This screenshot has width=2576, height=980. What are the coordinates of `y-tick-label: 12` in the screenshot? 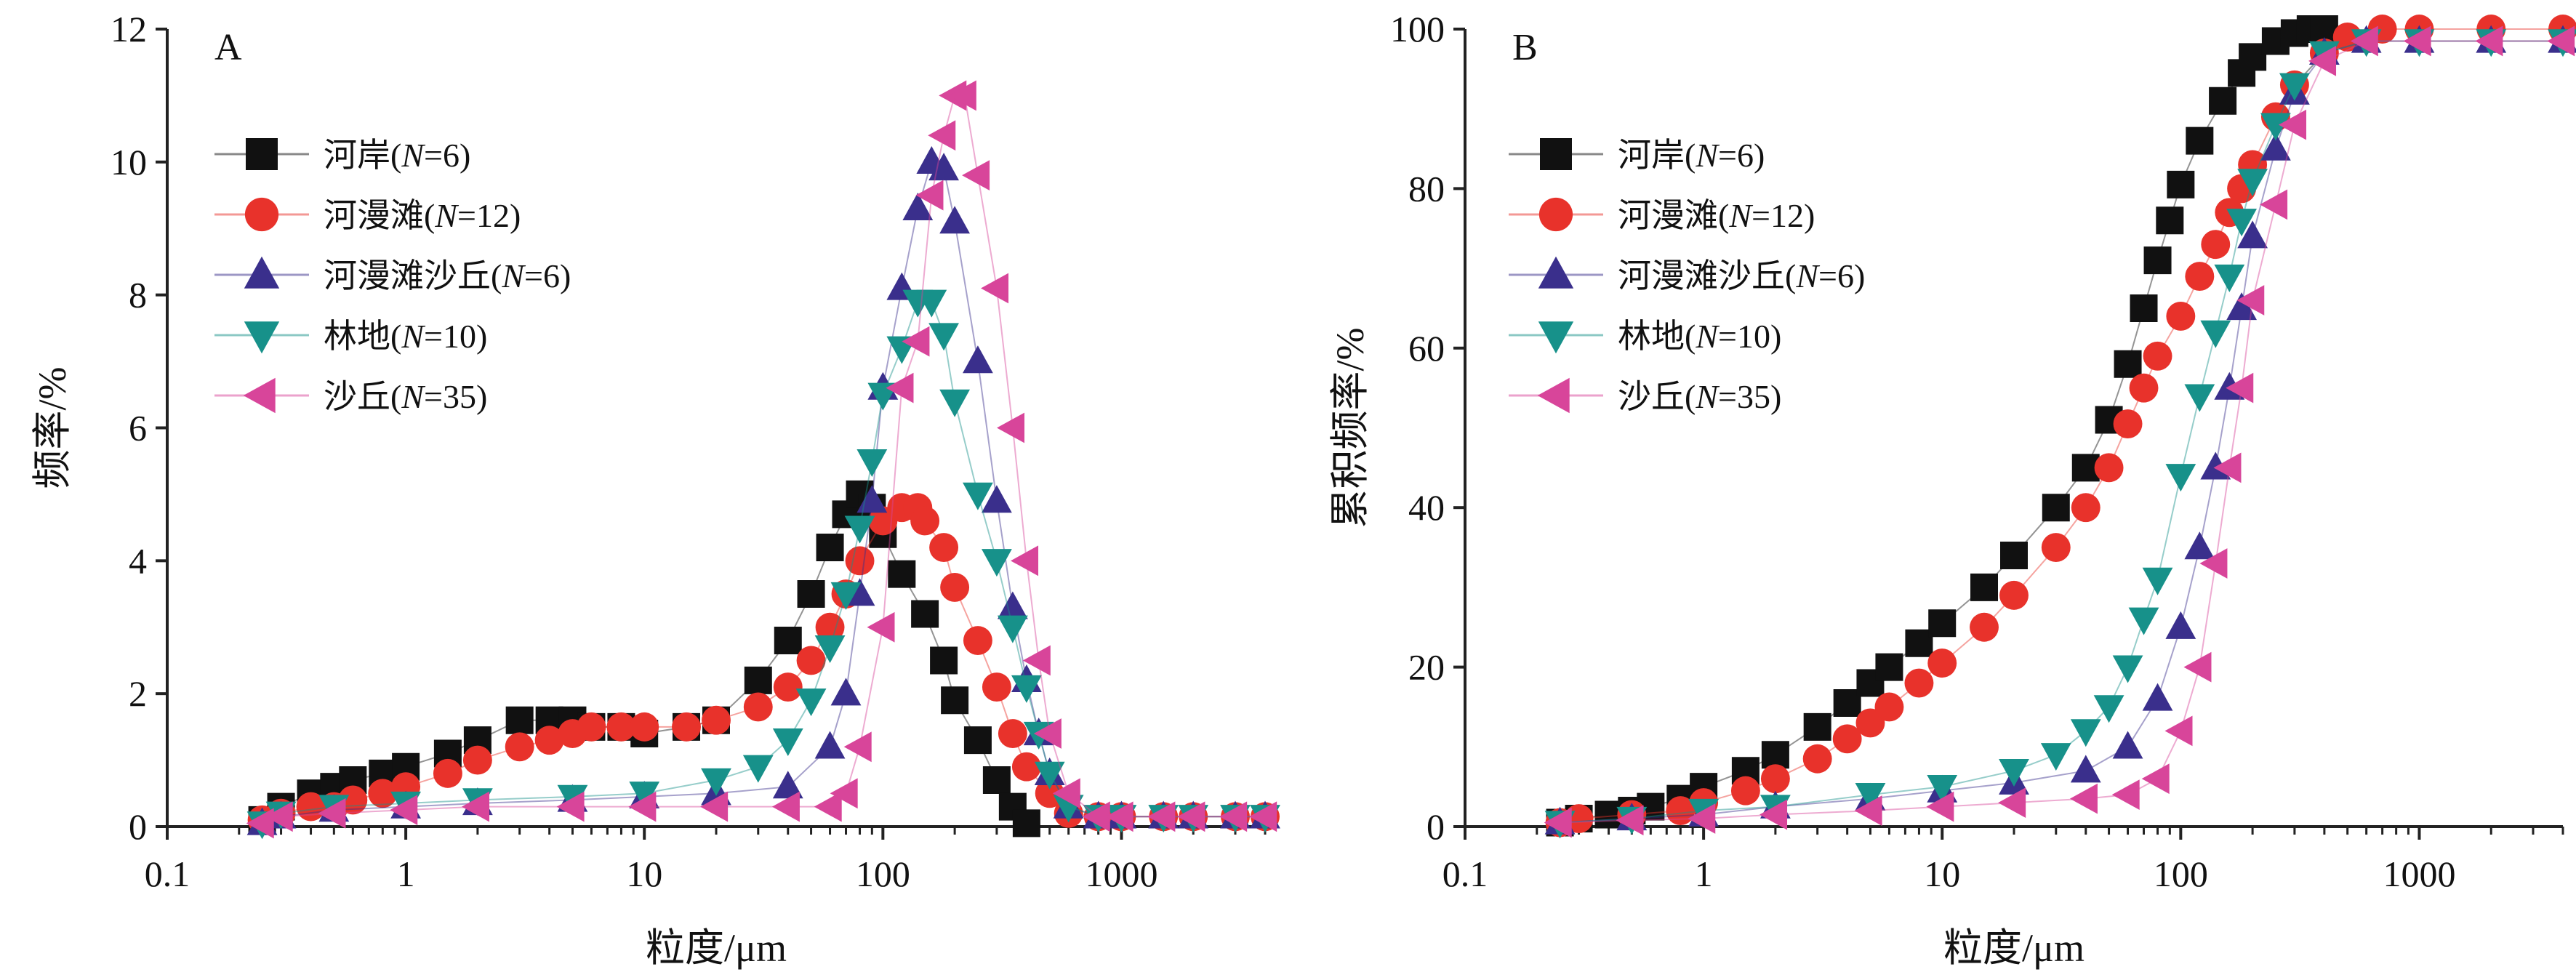 It's located at (129, 29).